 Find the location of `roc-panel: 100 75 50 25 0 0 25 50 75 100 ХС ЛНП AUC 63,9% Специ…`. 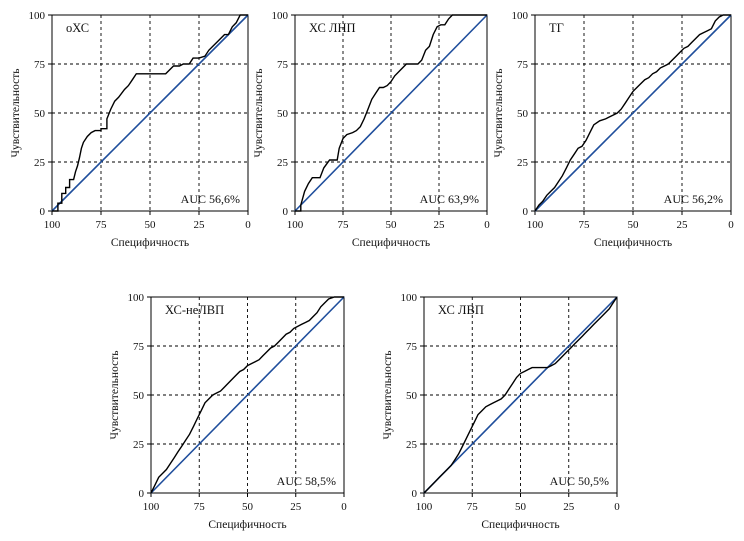

roc-panel: 100 75 50 25 0 0 25 50 75 100 ХС ЛНП AUC 63,9% Специ… is located at coordinates (371, 129).